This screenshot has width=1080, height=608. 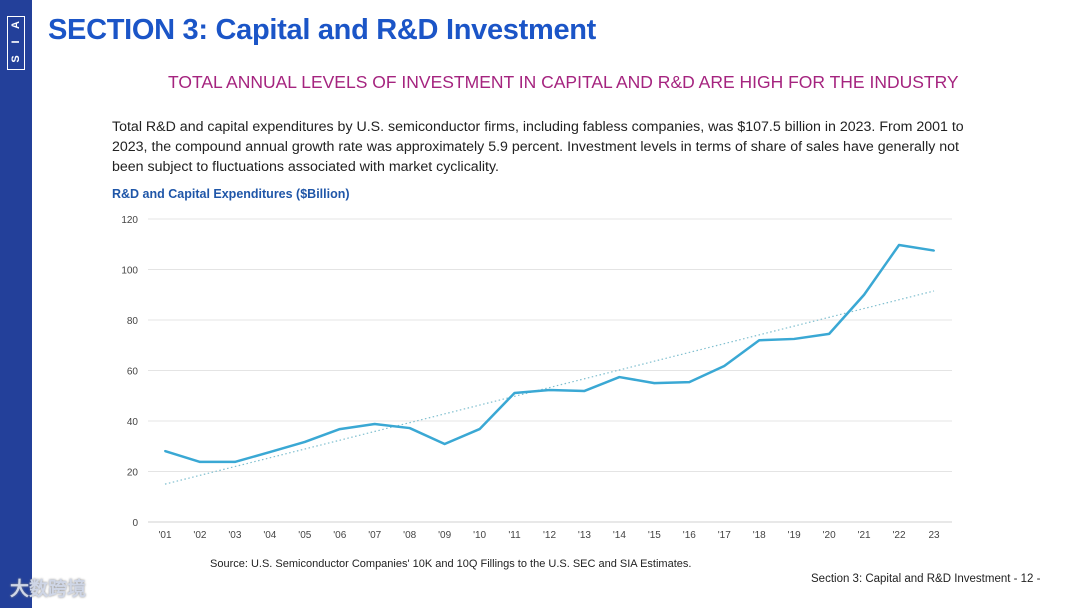 What do you see at coordinates (409, 535) in the screenshot?
I see `x-tick-label: '08` at bounding box center [409, 535].